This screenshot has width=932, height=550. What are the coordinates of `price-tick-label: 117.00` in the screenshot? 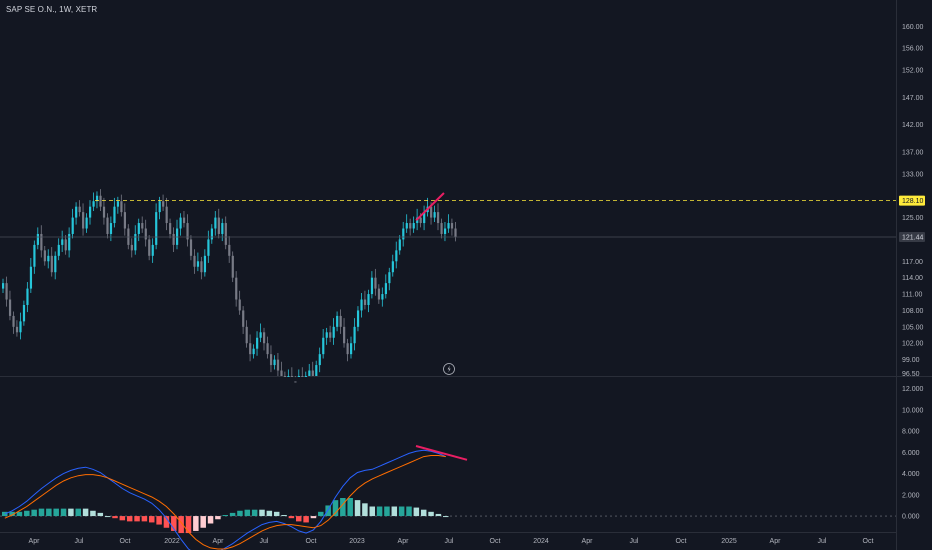 It's located at (912, 262).